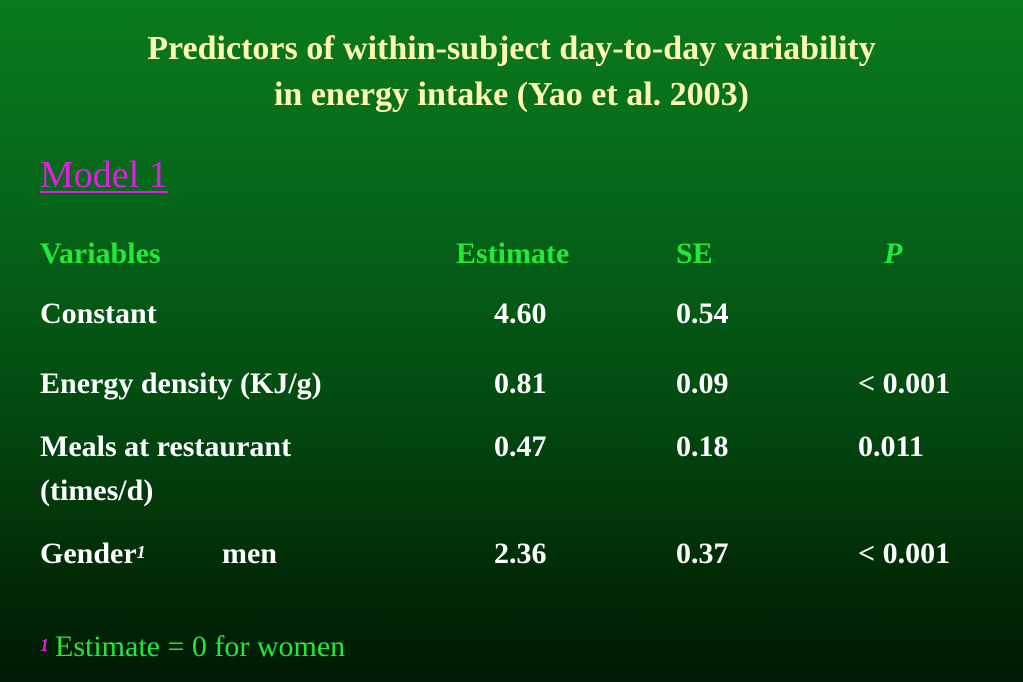 The width and height of the screenshot is (1023, 682). What do you see at coordinates (694, 253) in the screenshot?
I see `header-se: SE` at bounding box center [694, 253].